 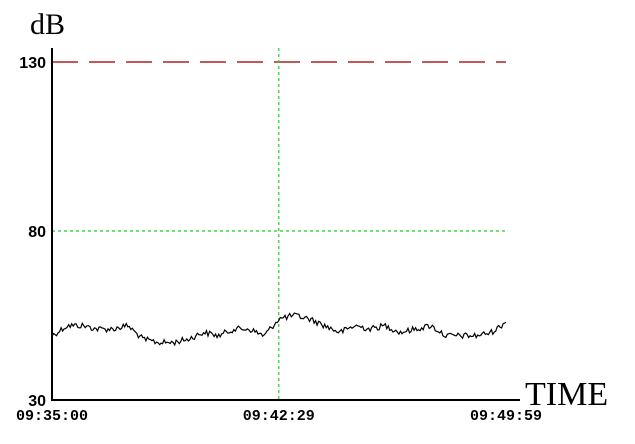 I want to click on y-axis-label: dB, so click(x=47, y=24).